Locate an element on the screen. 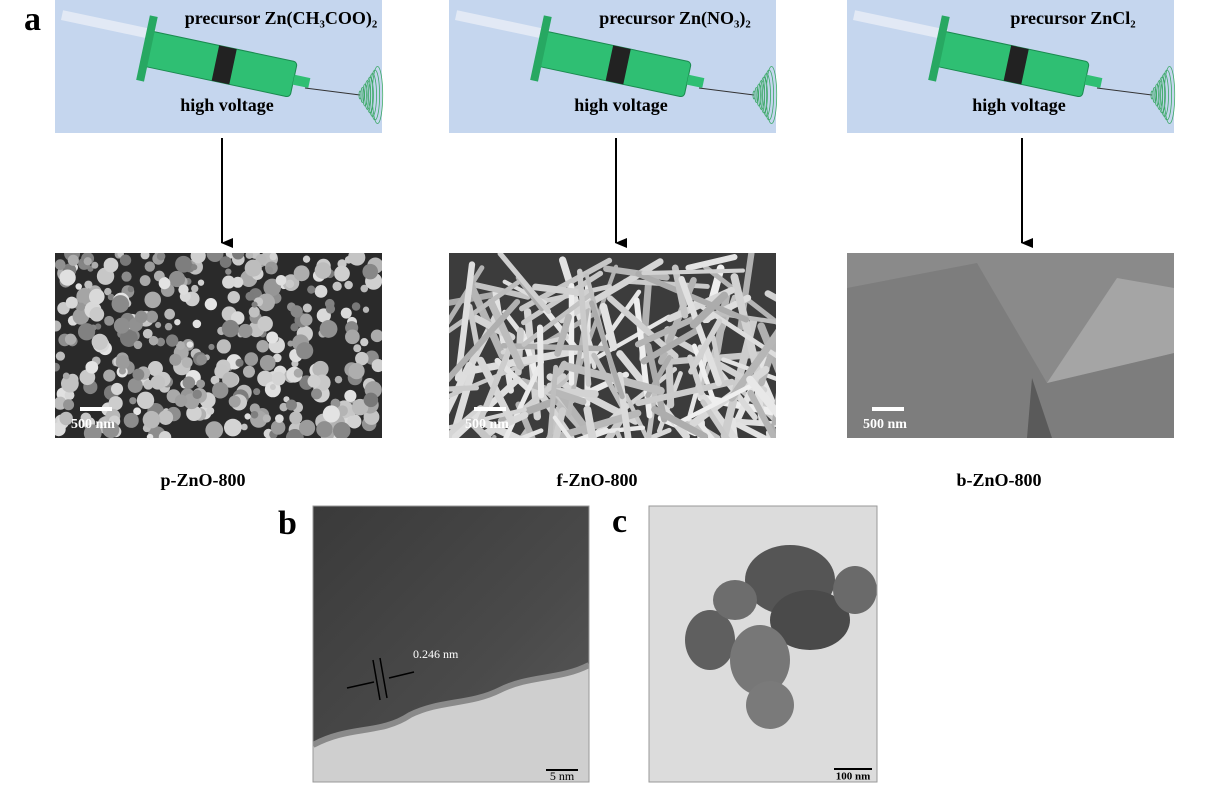  process-label: high voltage is located at coordinates (621, 105).